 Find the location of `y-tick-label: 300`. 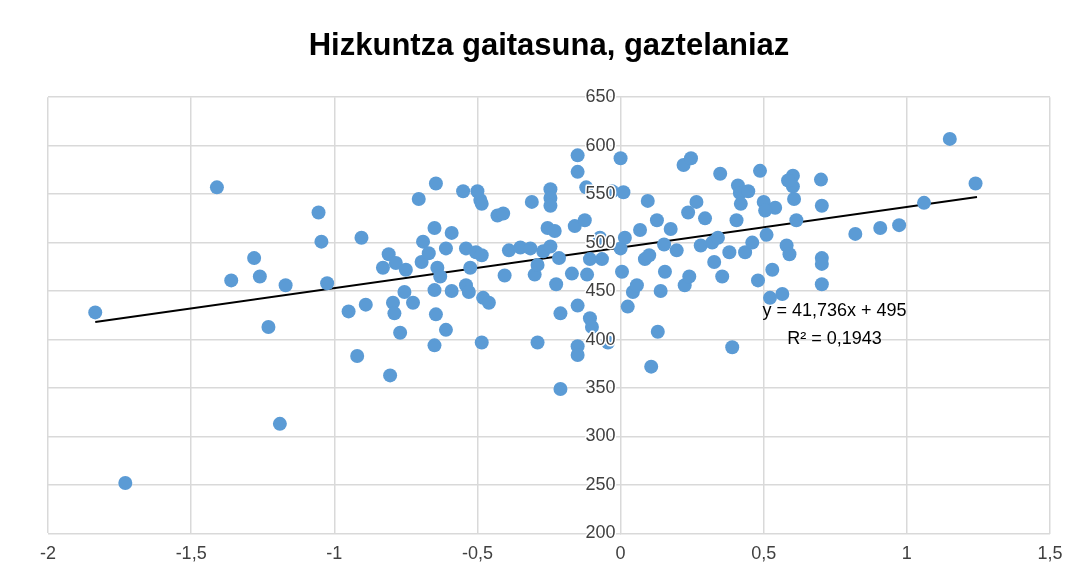

y-tick-label: 300 is located at coordinates (600, 435).